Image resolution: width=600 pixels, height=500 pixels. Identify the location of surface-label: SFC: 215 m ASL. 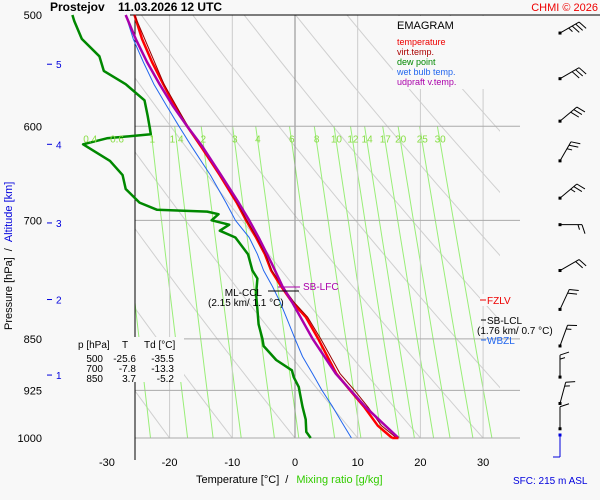
(550, 481).